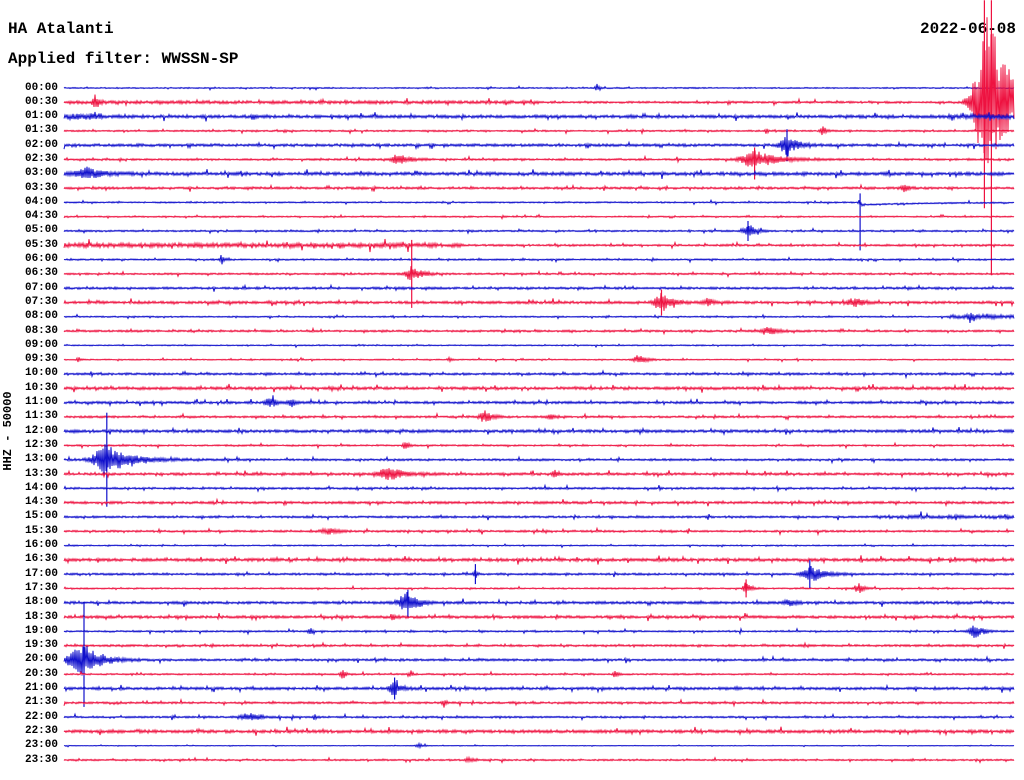 The height and width of the screenshot is (780, 1024). Describe the element at coordinates (41, 573) in the screenshot. I see `time-label-1700: 17:00` at that location.